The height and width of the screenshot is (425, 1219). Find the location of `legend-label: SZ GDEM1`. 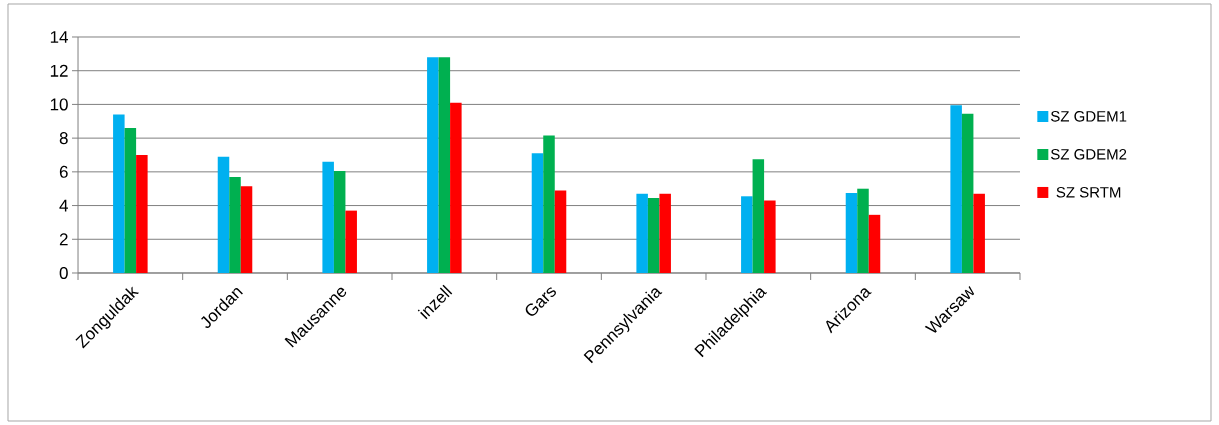

legend-label: SZ GDEM1 is located at coordinates (1089, 116).